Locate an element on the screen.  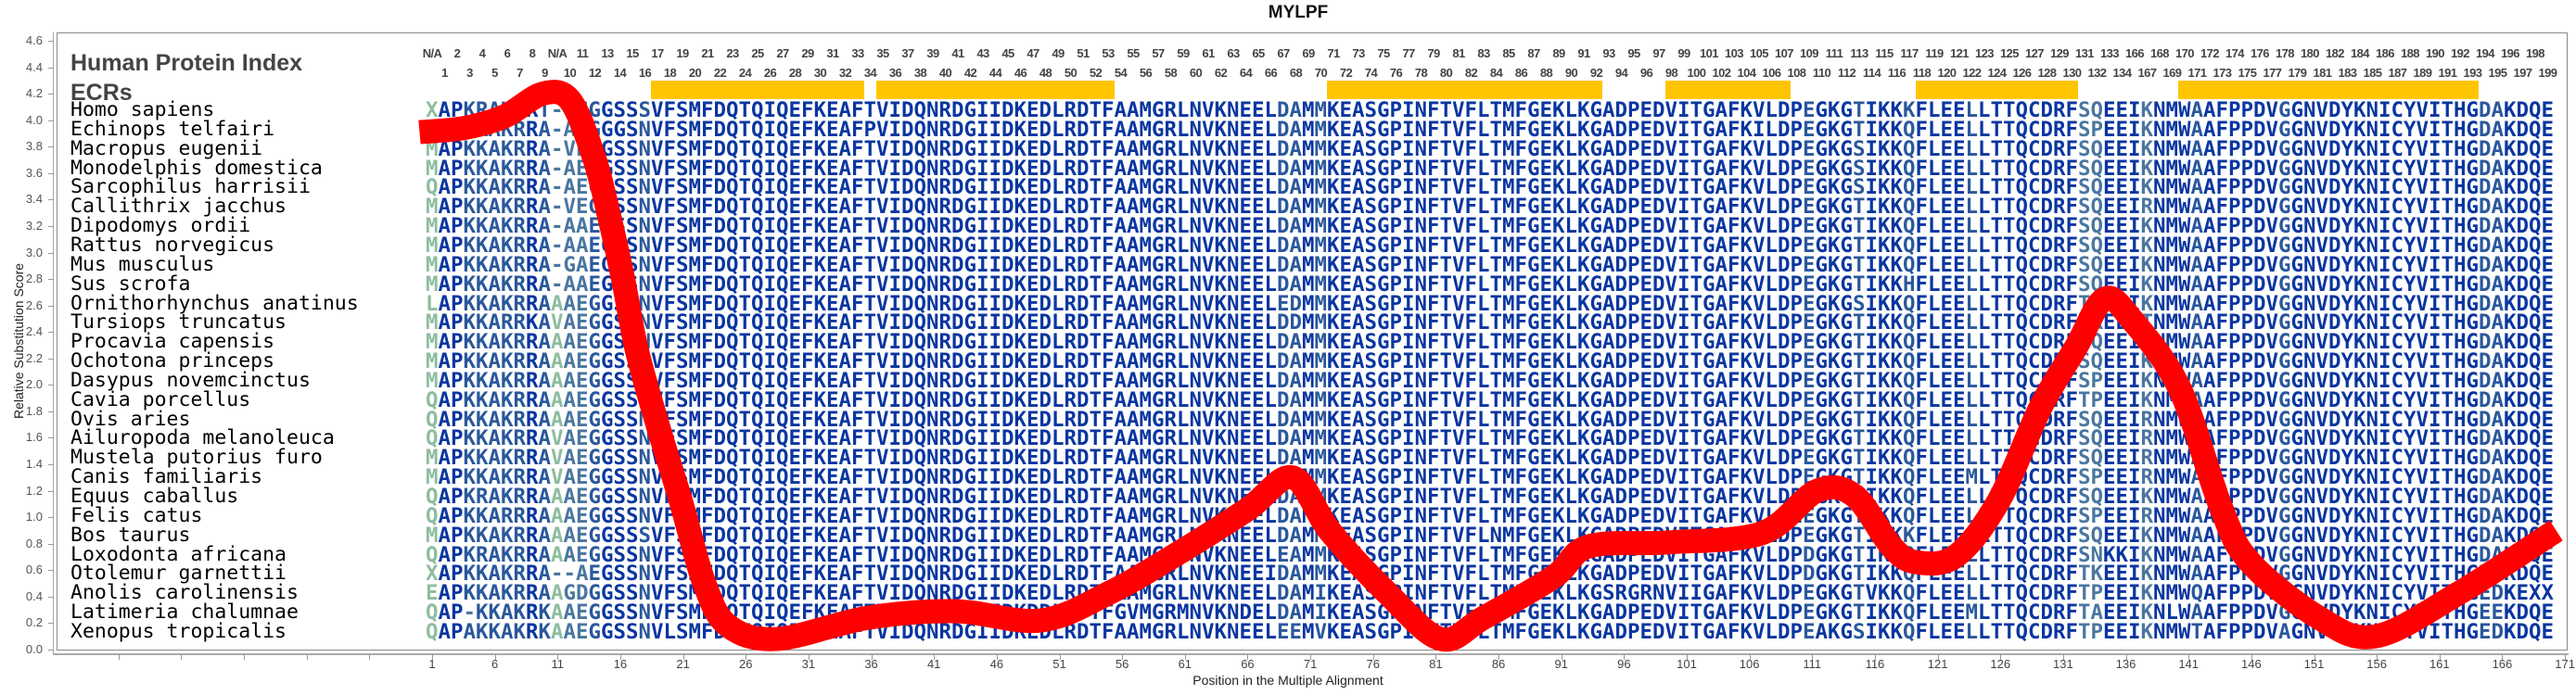
residue: I is located at coordinates (770, 631).